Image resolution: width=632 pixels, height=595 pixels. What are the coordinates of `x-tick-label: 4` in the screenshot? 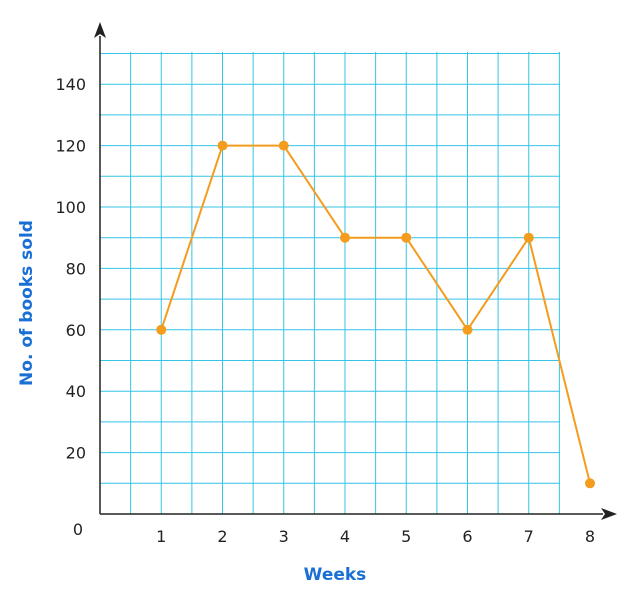 It's located at (345, 536).